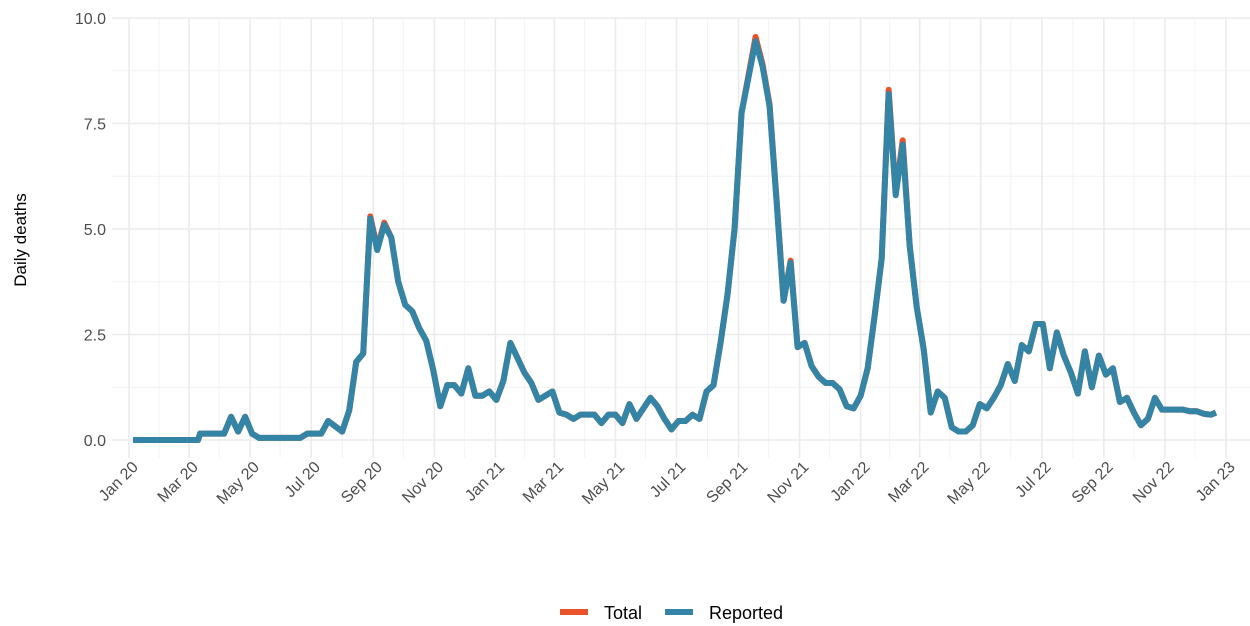 The image size is (1250, 626). I want to click on x-tick-label: Mar 21, so click(543, 482).